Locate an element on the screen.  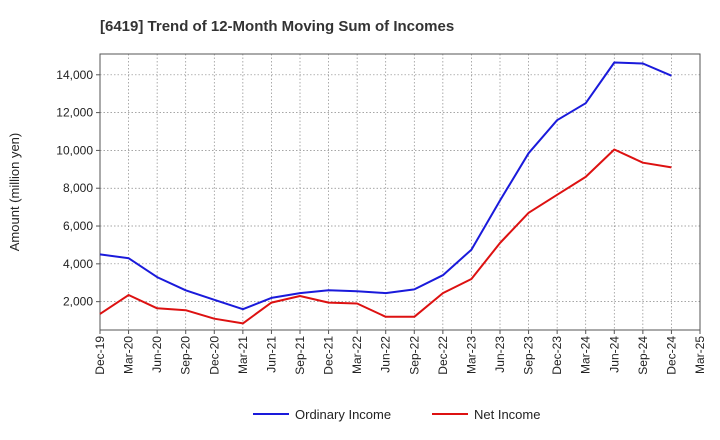
x-tick-label: Dec-23 is located at coordinates (557, 355).